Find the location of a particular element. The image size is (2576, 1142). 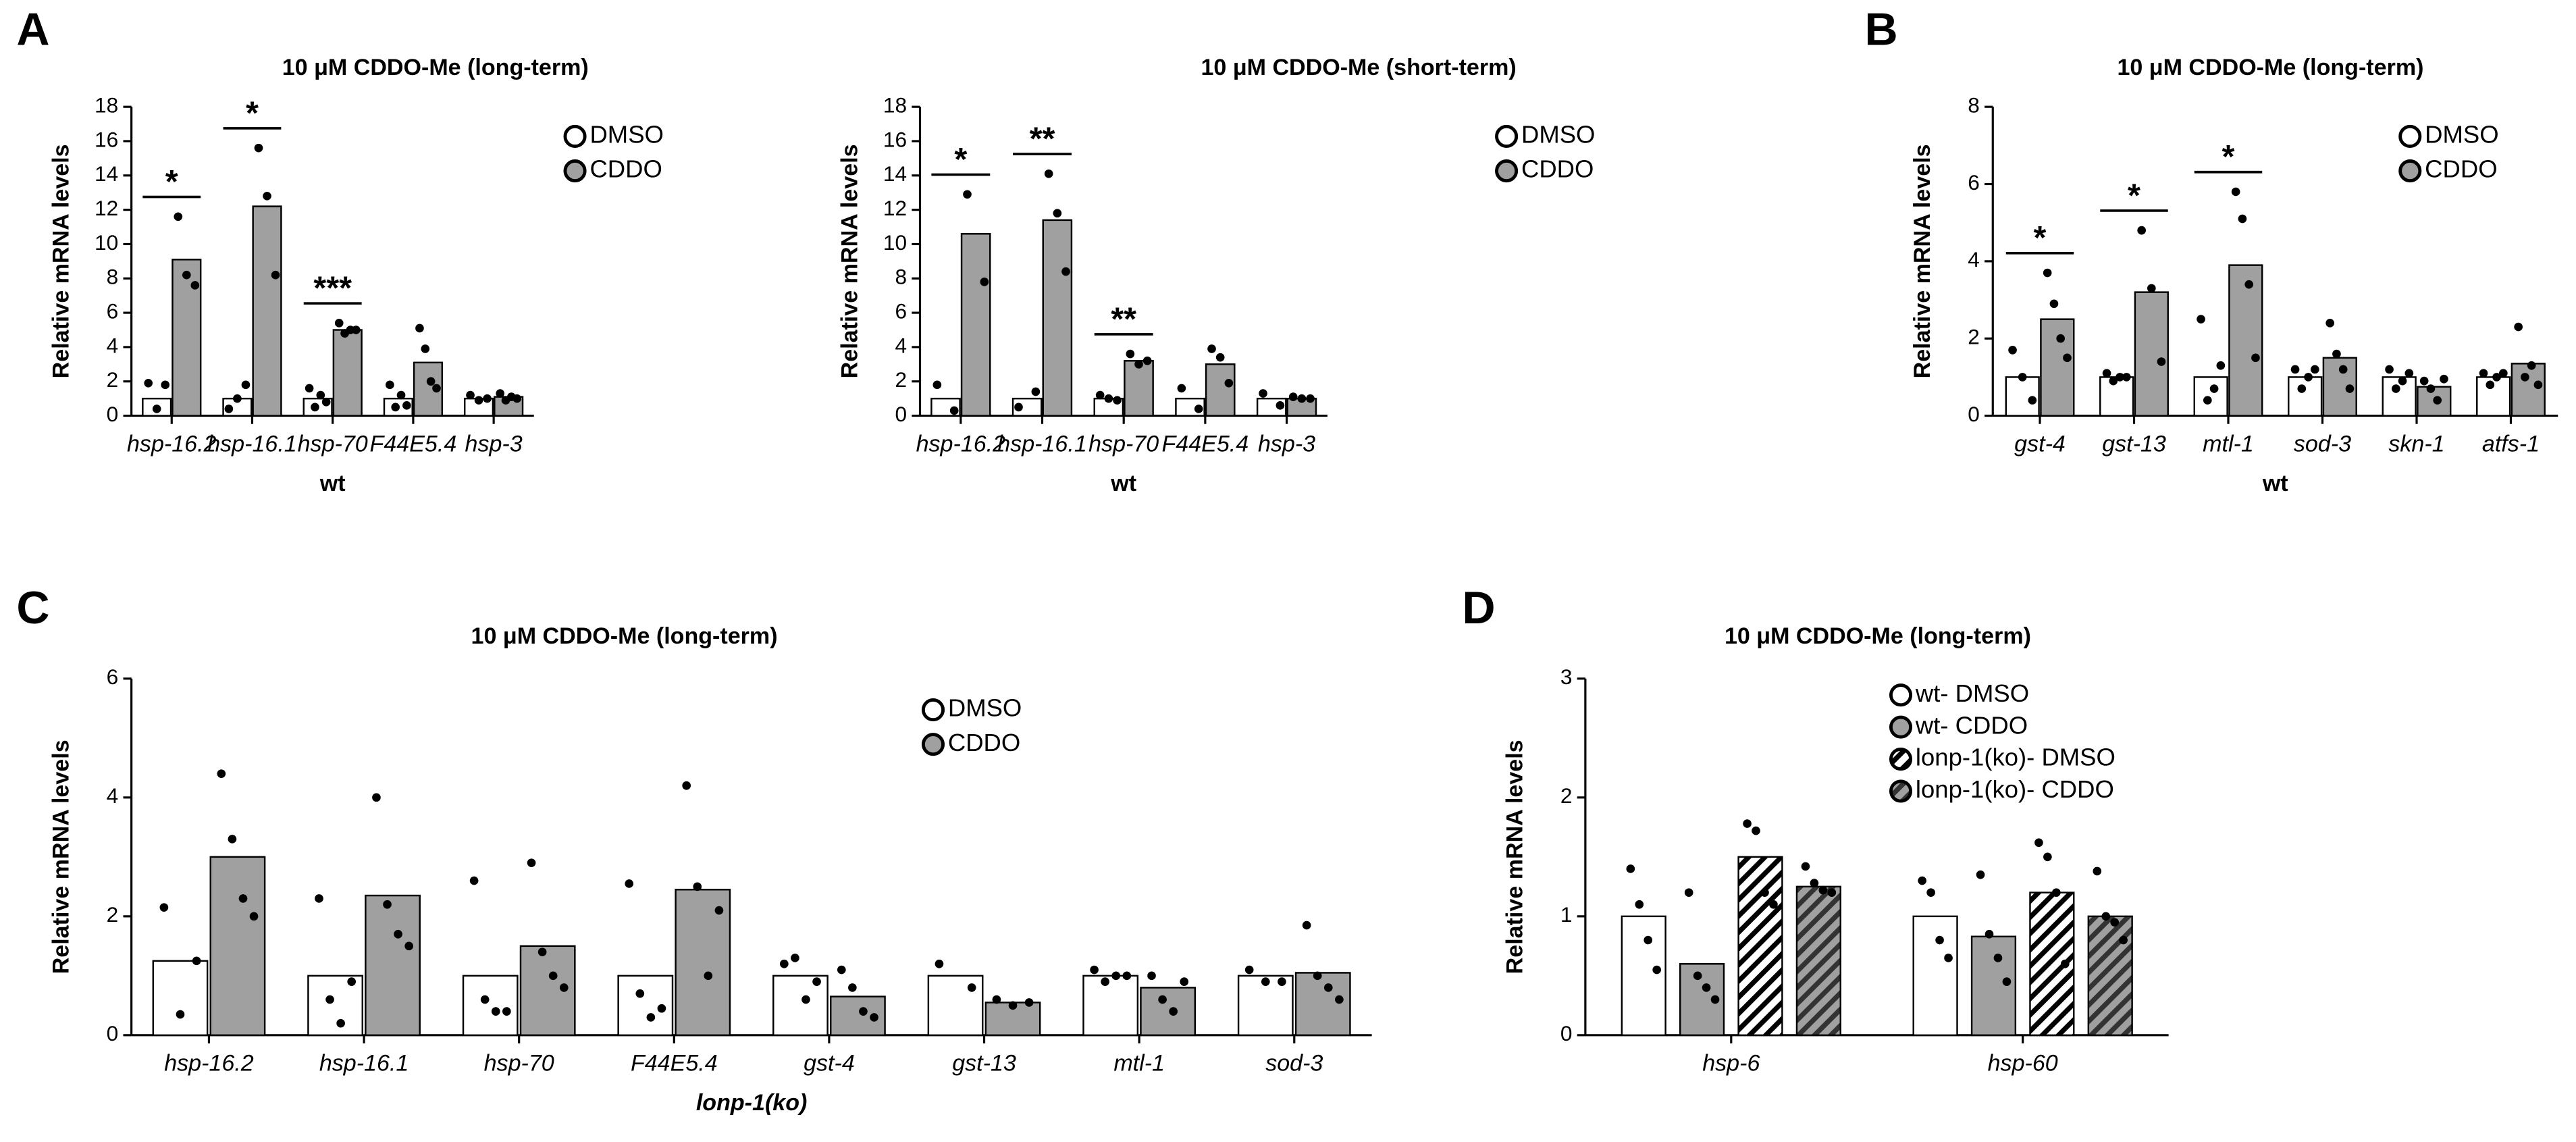

y-tick-label: 8 is located at coordinates (901, 277).